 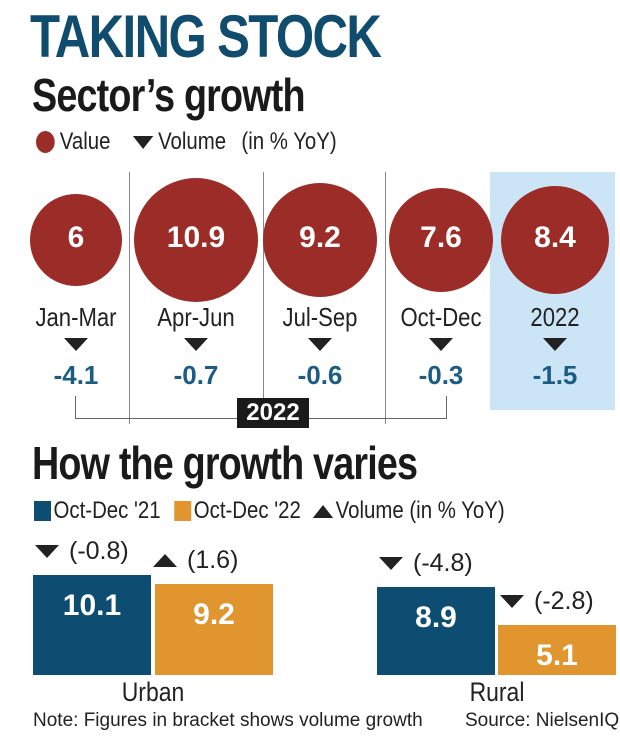 I want to click on category-label: Urban, so click(x=153, y=692).